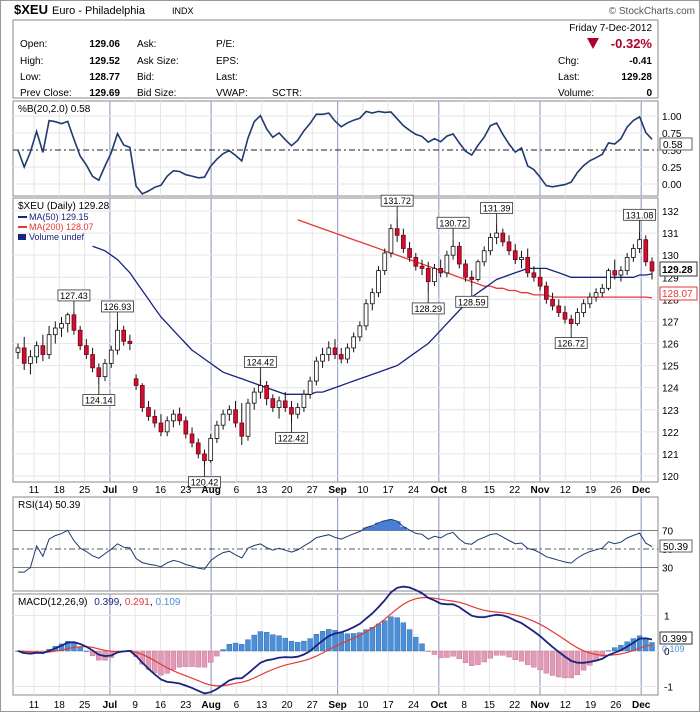  I want to click on ask-size-label: Ask Size:, so click(158, 61).